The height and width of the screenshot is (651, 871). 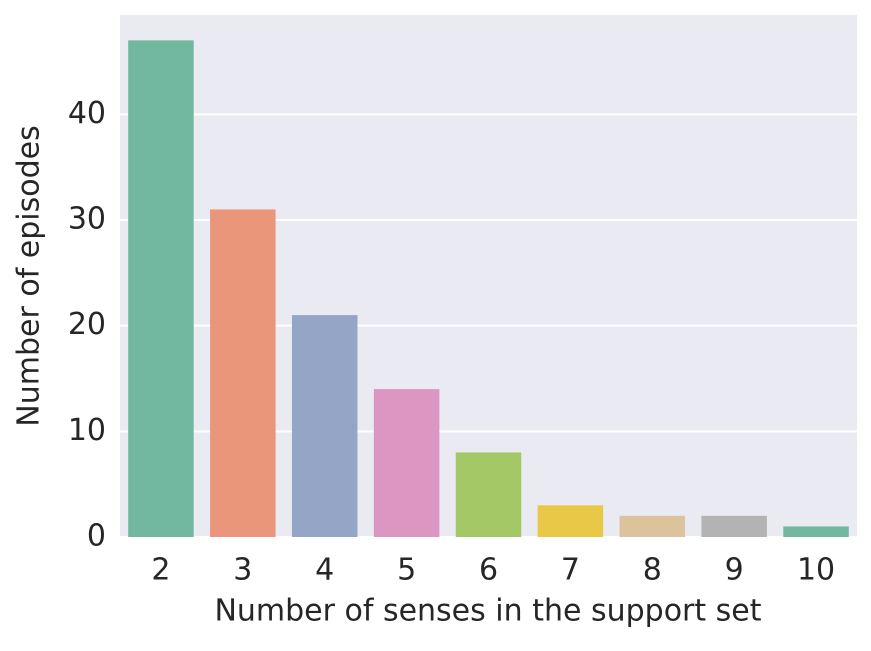 What do you see at coordinates (96, 536) in the screenshot?
I see `y-tick-label: 0` at bounding box center [96, 536].